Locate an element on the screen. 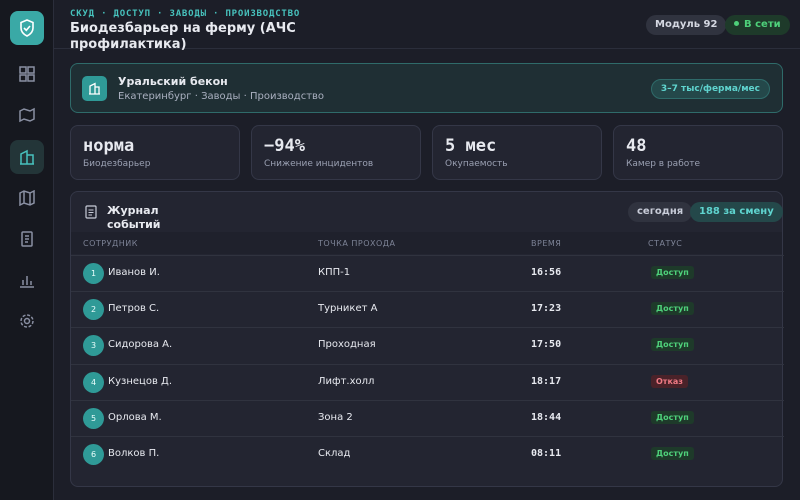 The height and width of the screenshot is (500, 800). row-number: 2 is located at coordinates (93, 310).